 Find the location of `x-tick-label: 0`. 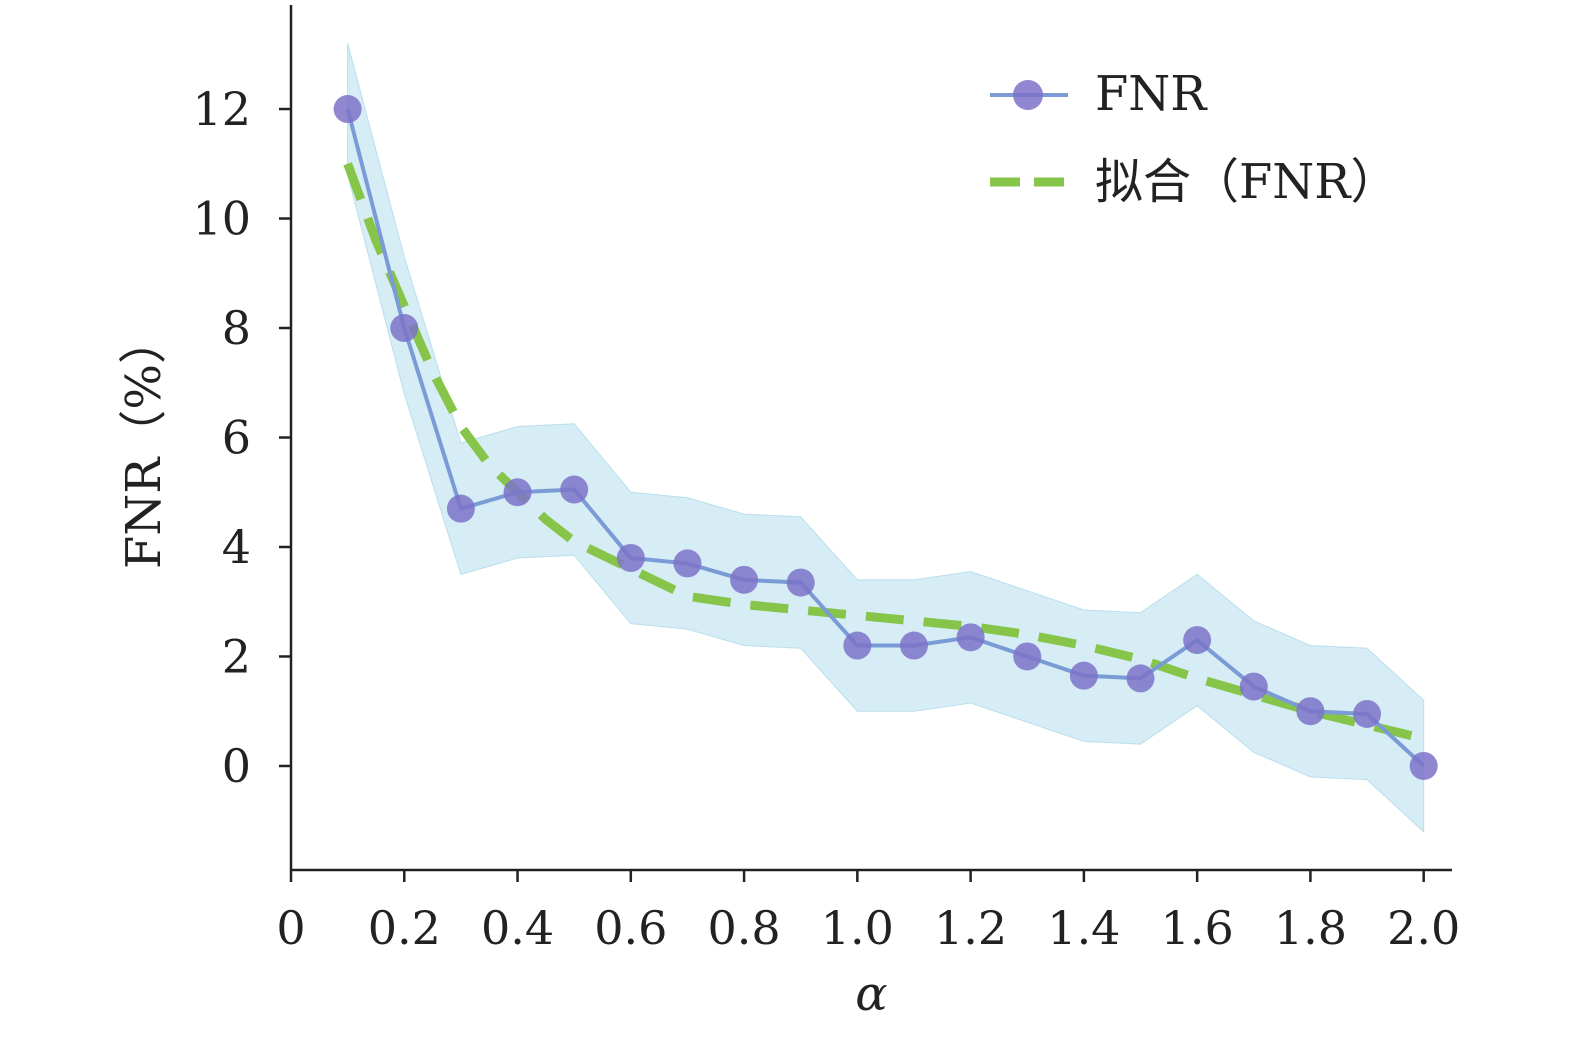

x-tick-label: 0 is located at coordinates (290, 928).